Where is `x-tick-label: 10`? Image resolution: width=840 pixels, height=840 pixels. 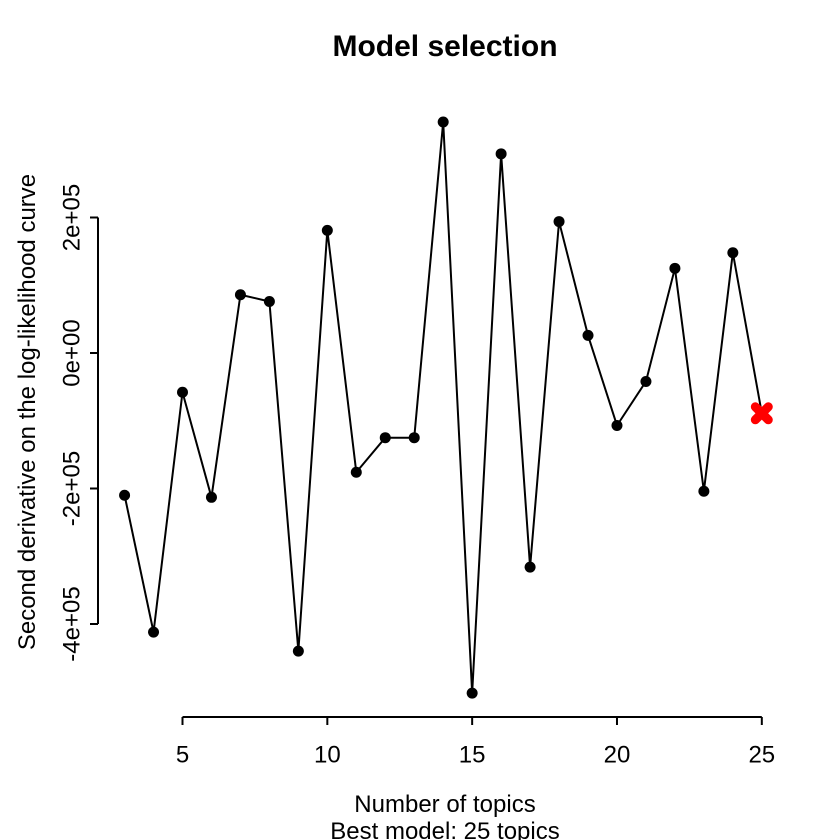
x-tick-label: 10 is located at coordinates (327, 755).